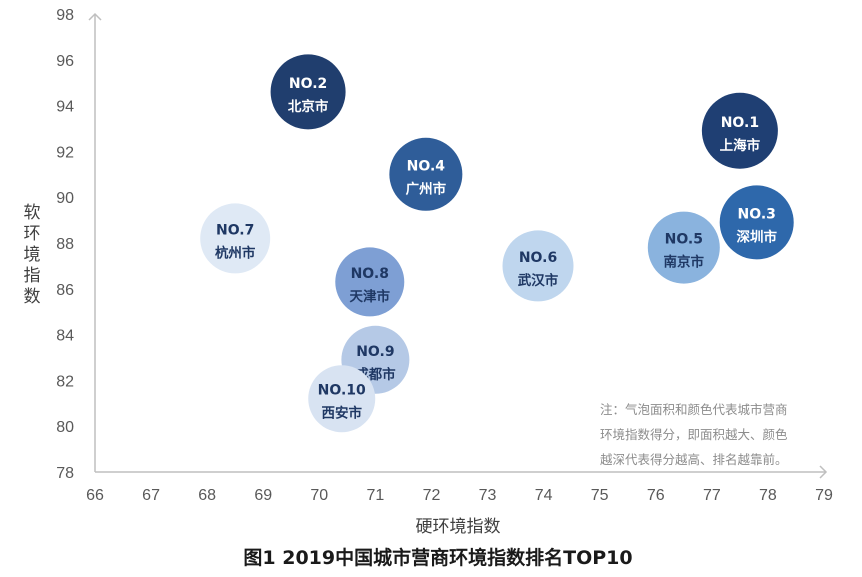 This screenshot has width=862, height=577. I want to click on y-tick-label: 94, so click(65, 107).